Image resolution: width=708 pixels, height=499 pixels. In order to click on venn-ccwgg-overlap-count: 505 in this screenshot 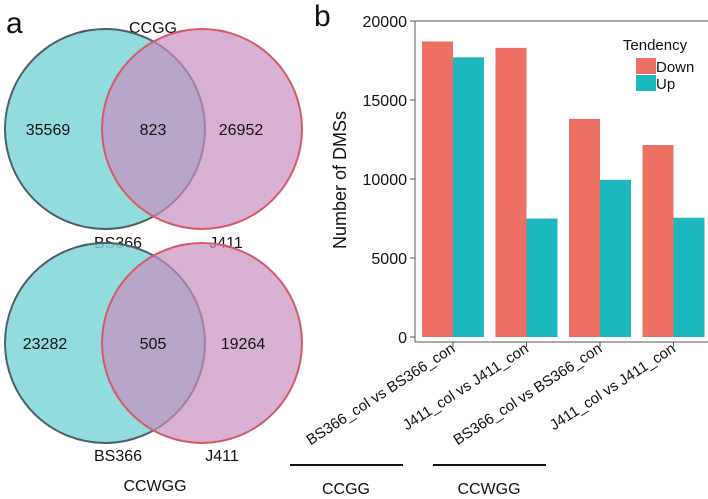, I will do `click(153, 344)`.